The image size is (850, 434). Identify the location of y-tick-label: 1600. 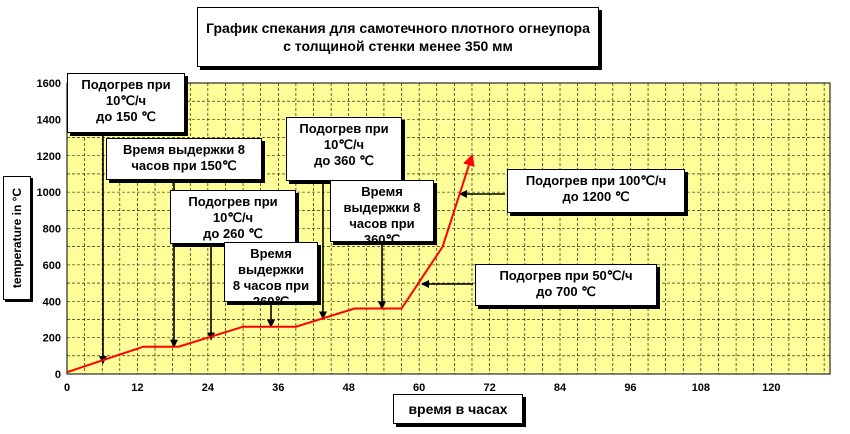
(49, 84).